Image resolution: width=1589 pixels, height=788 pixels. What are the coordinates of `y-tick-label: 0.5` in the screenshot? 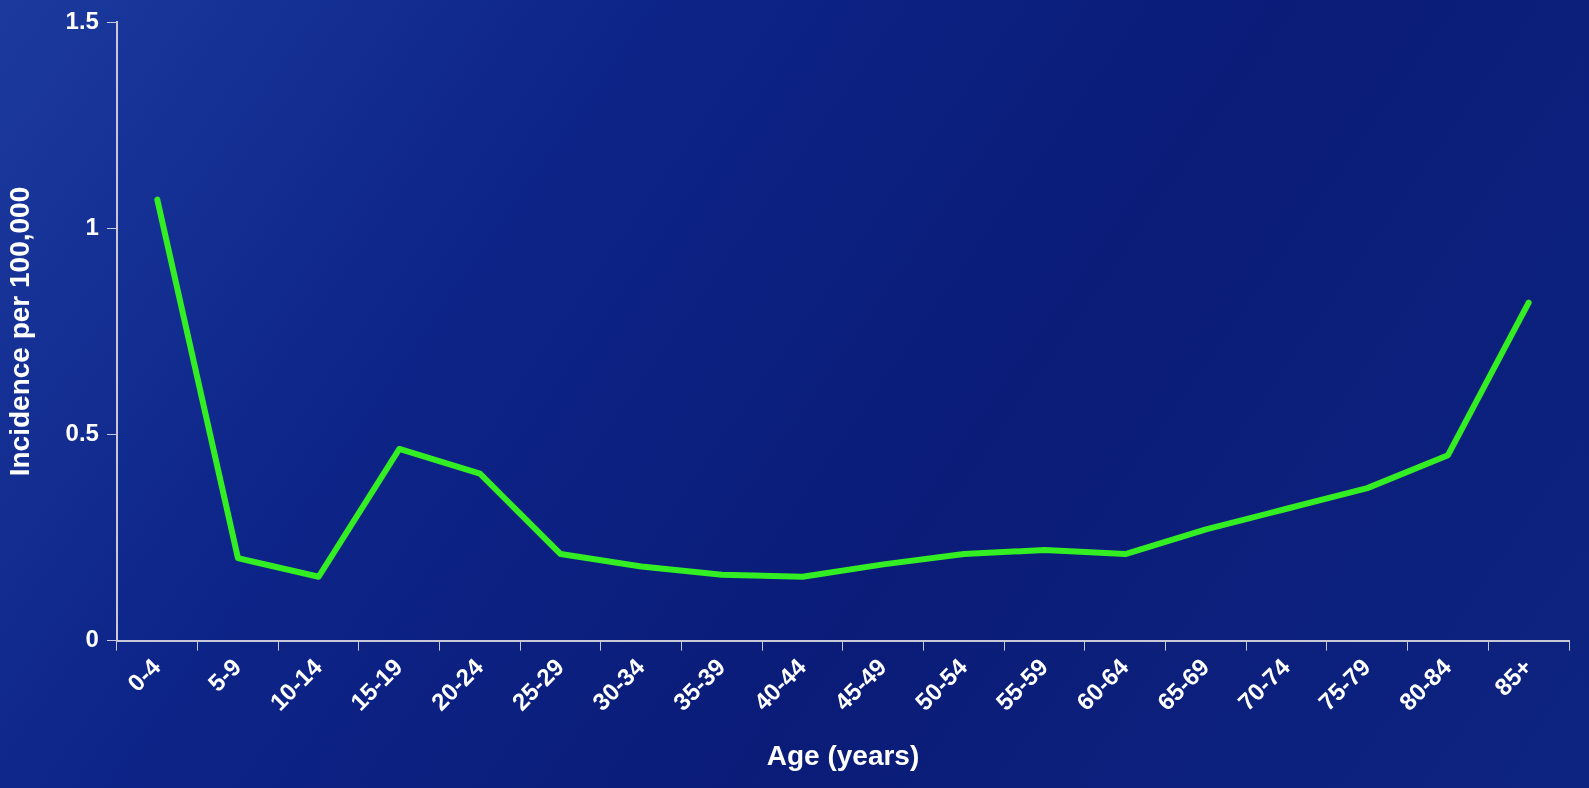 It's located at (82, 433).